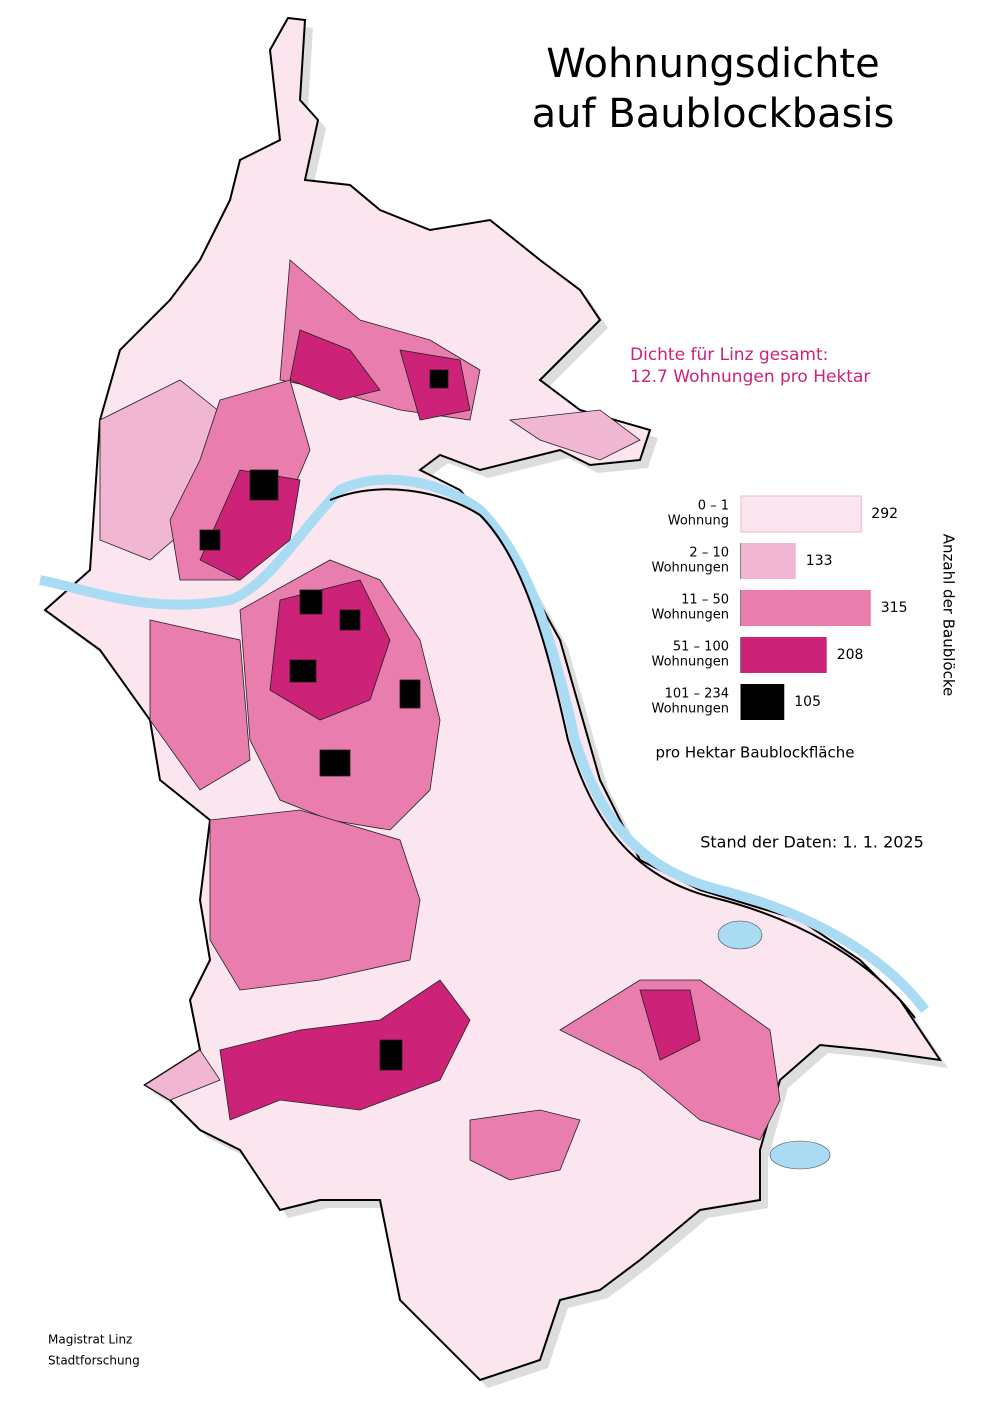 The image size is (1000, 1414). I want to click on legend-count: 105, so click(807, 702).